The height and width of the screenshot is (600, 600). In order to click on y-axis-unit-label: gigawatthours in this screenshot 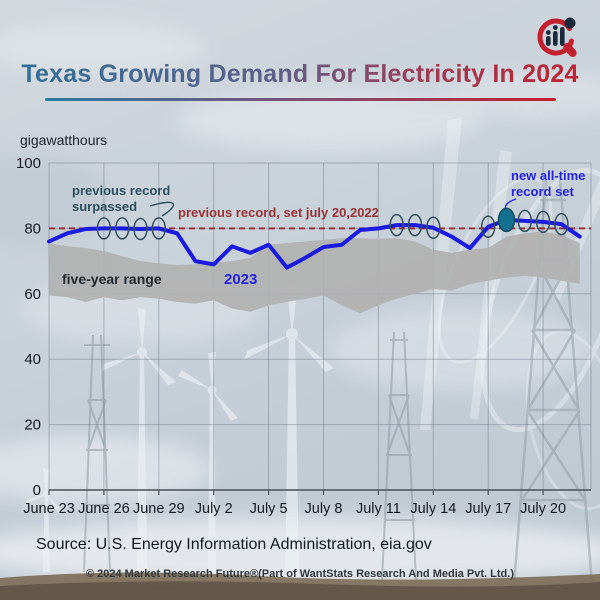, I will do `click(64, 140)`.